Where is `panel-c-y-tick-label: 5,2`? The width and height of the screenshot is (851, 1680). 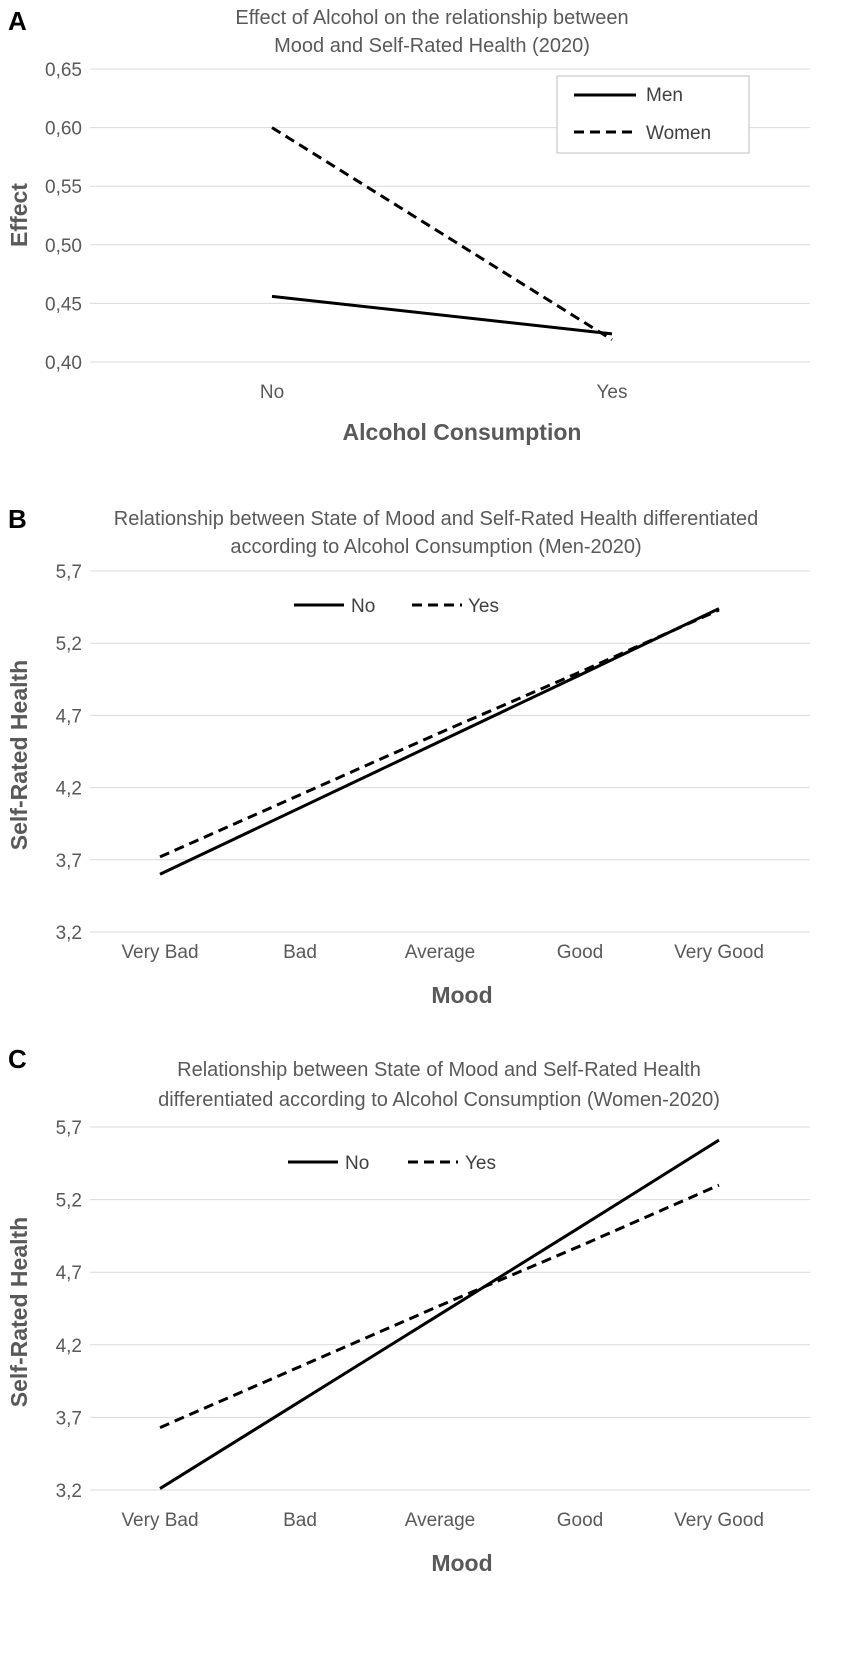 panel-c-y-tick-label: 5,2 is located at coordinates (69, 1201).